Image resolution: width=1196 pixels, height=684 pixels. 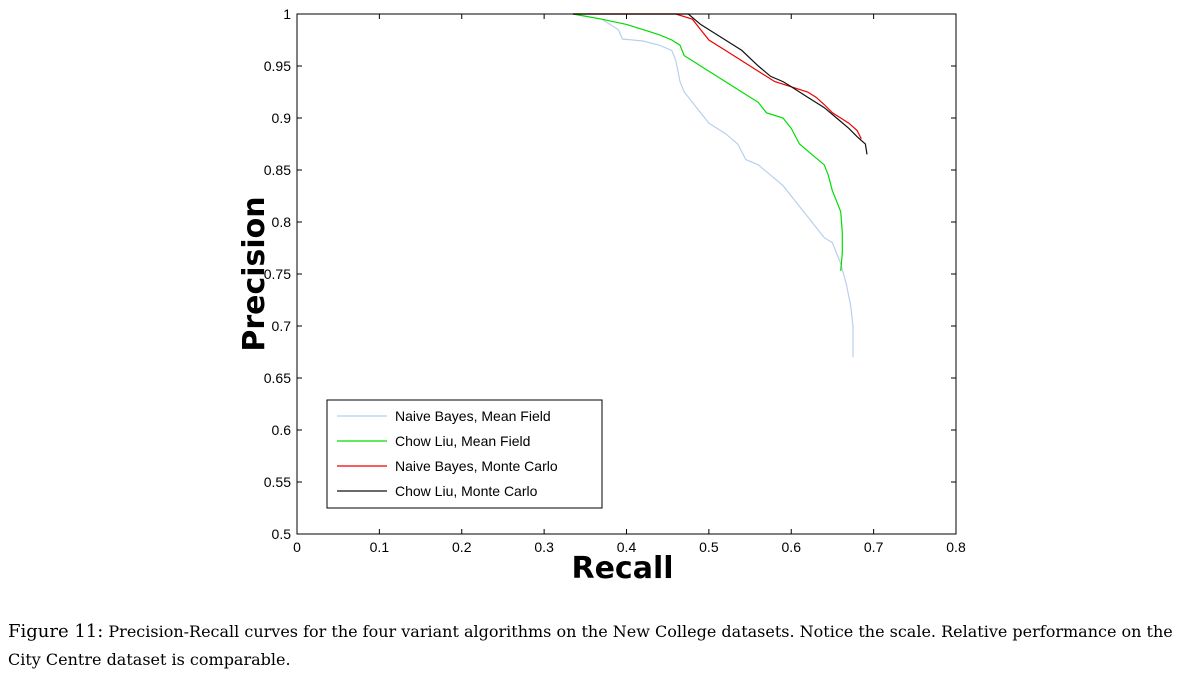 I want to click on y-tick-label: 0.6, so click(x=282, y=430).